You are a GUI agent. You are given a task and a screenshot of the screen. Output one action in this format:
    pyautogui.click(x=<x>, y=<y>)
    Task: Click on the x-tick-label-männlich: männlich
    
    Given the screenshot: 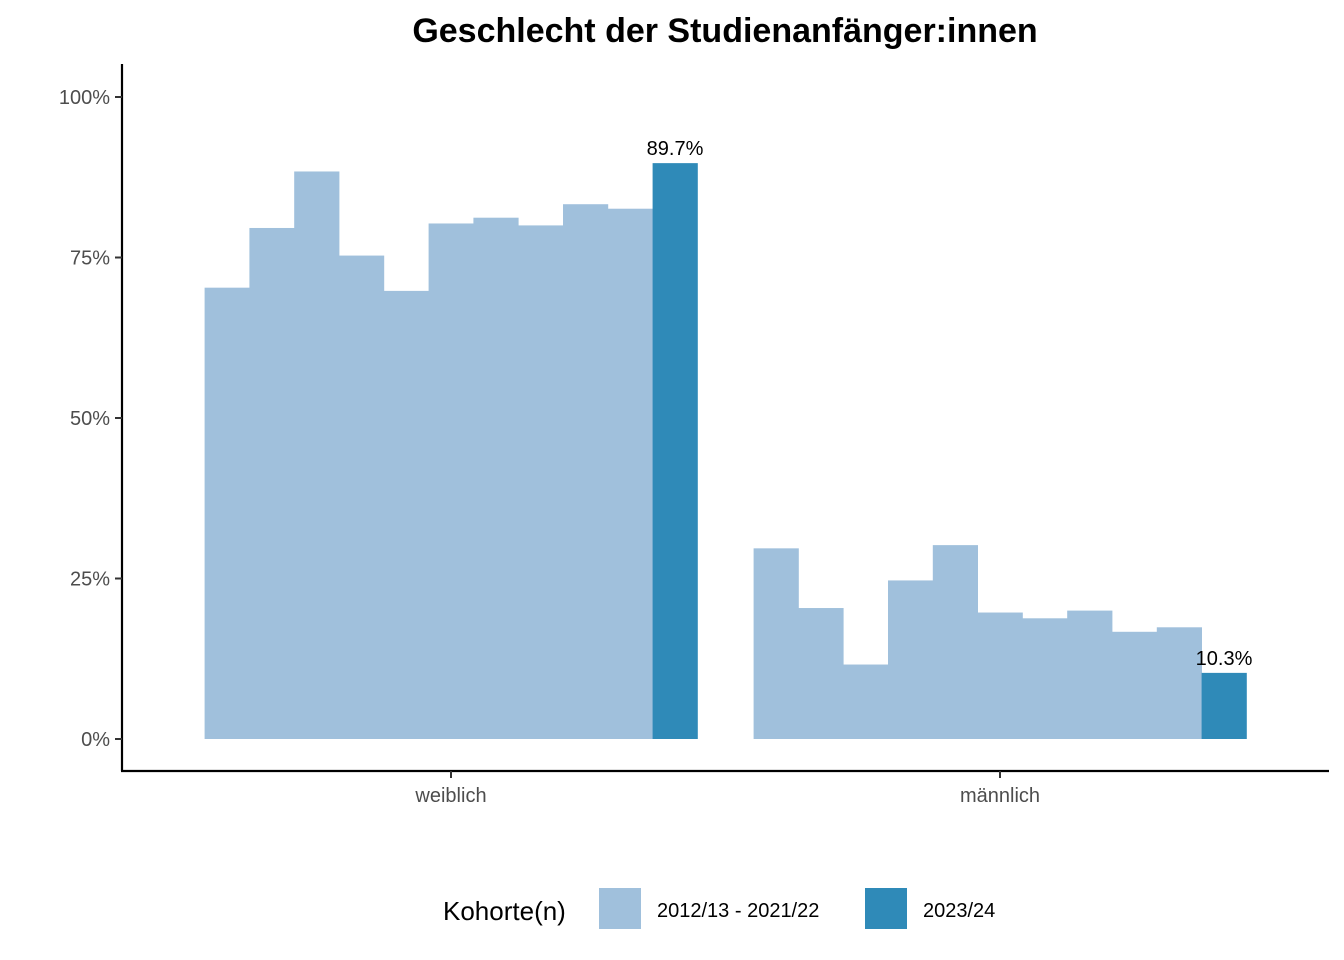 What is the action you would take?
    pyautogui.click(x=1000, y=796)
    